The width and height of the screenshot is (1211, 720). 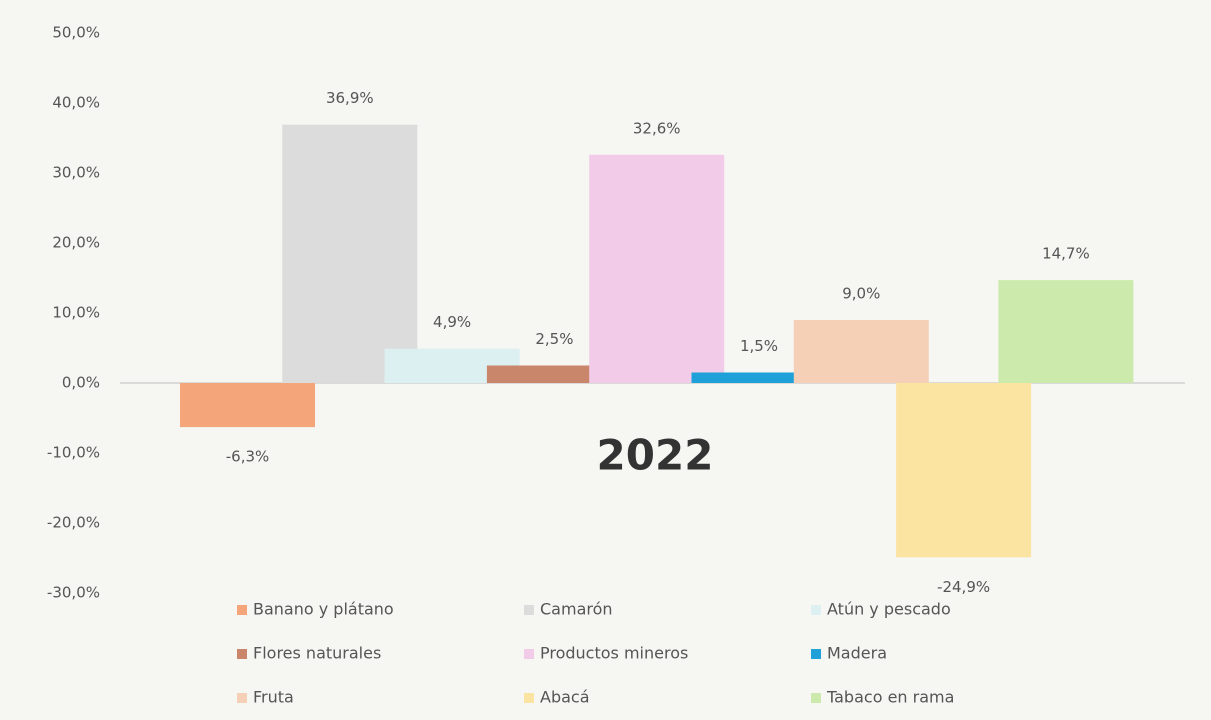 I want to click on y-tick-label: 40,0%, so click(x=76, y=103).